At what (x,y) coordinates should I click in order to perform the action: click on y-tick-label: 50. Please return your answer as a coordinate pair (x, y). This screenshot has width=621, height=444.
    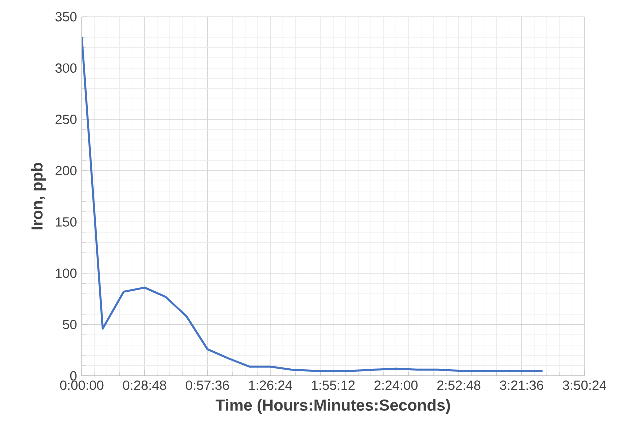
    Looking at the image, I should click on (70, 325).